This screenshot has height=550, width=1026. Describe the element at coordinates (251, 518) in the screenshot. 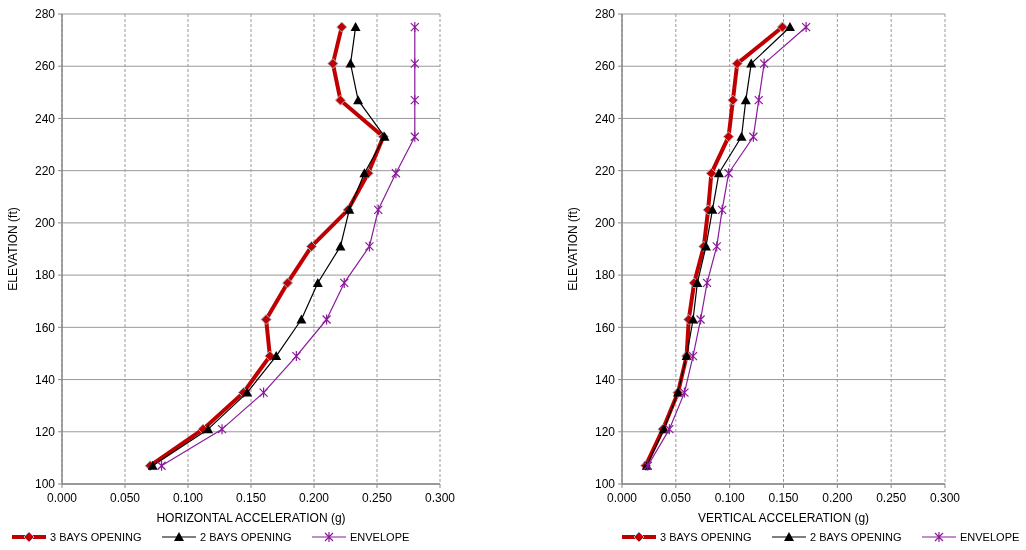

I see `x-axis-title: HORIZONTAL ACCELERATION (g)` at that location.